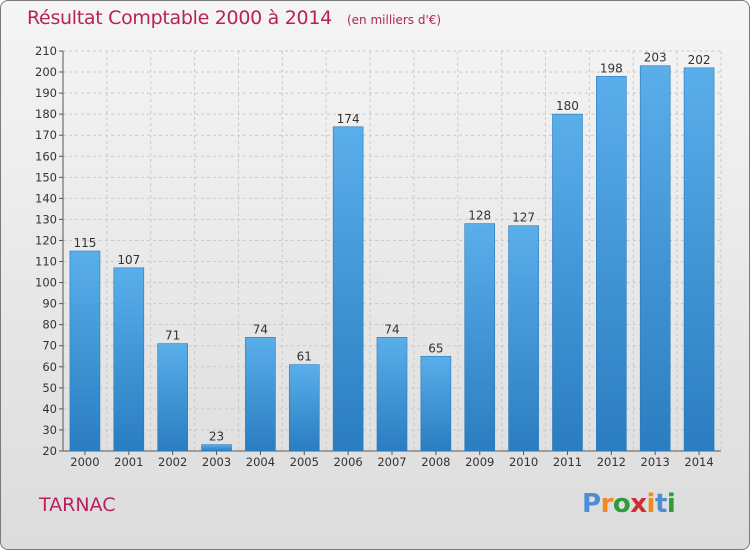  Describe the element at coordinates (84, 462) in the screenshot. I see `x-tick-label: 2000` at that location.